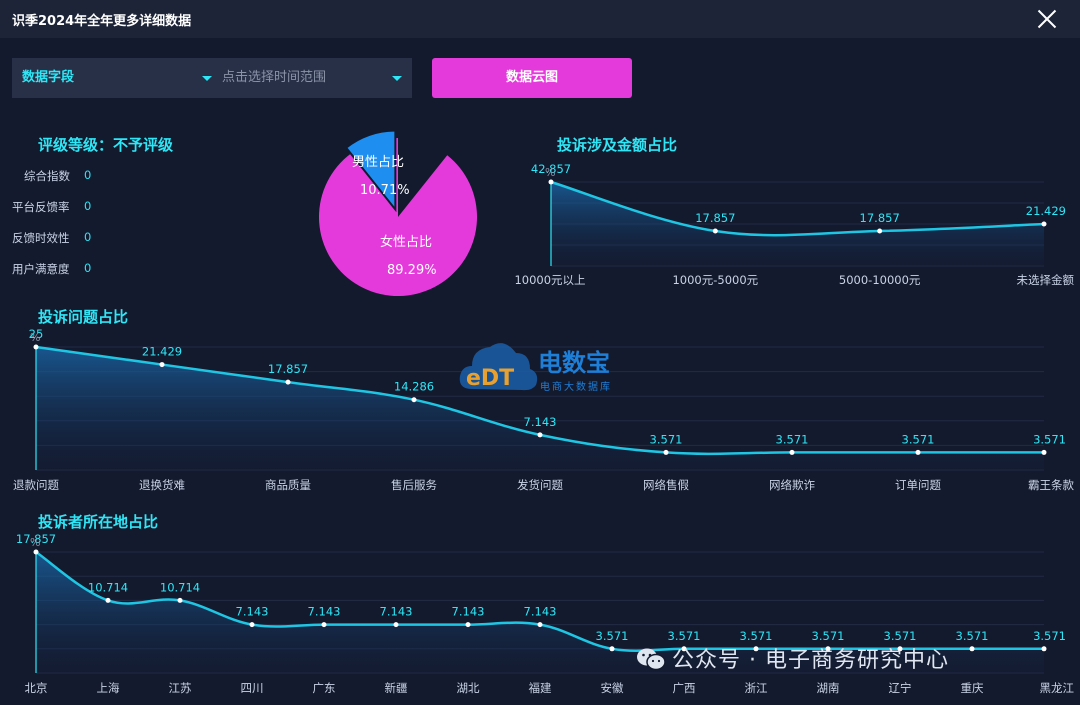 The image size is (1080, 705). What do you see at coordinates (792, 485) in the screenshot?
I see `x-tick-label: 网络欺诈` at bounding box center [792, 485].